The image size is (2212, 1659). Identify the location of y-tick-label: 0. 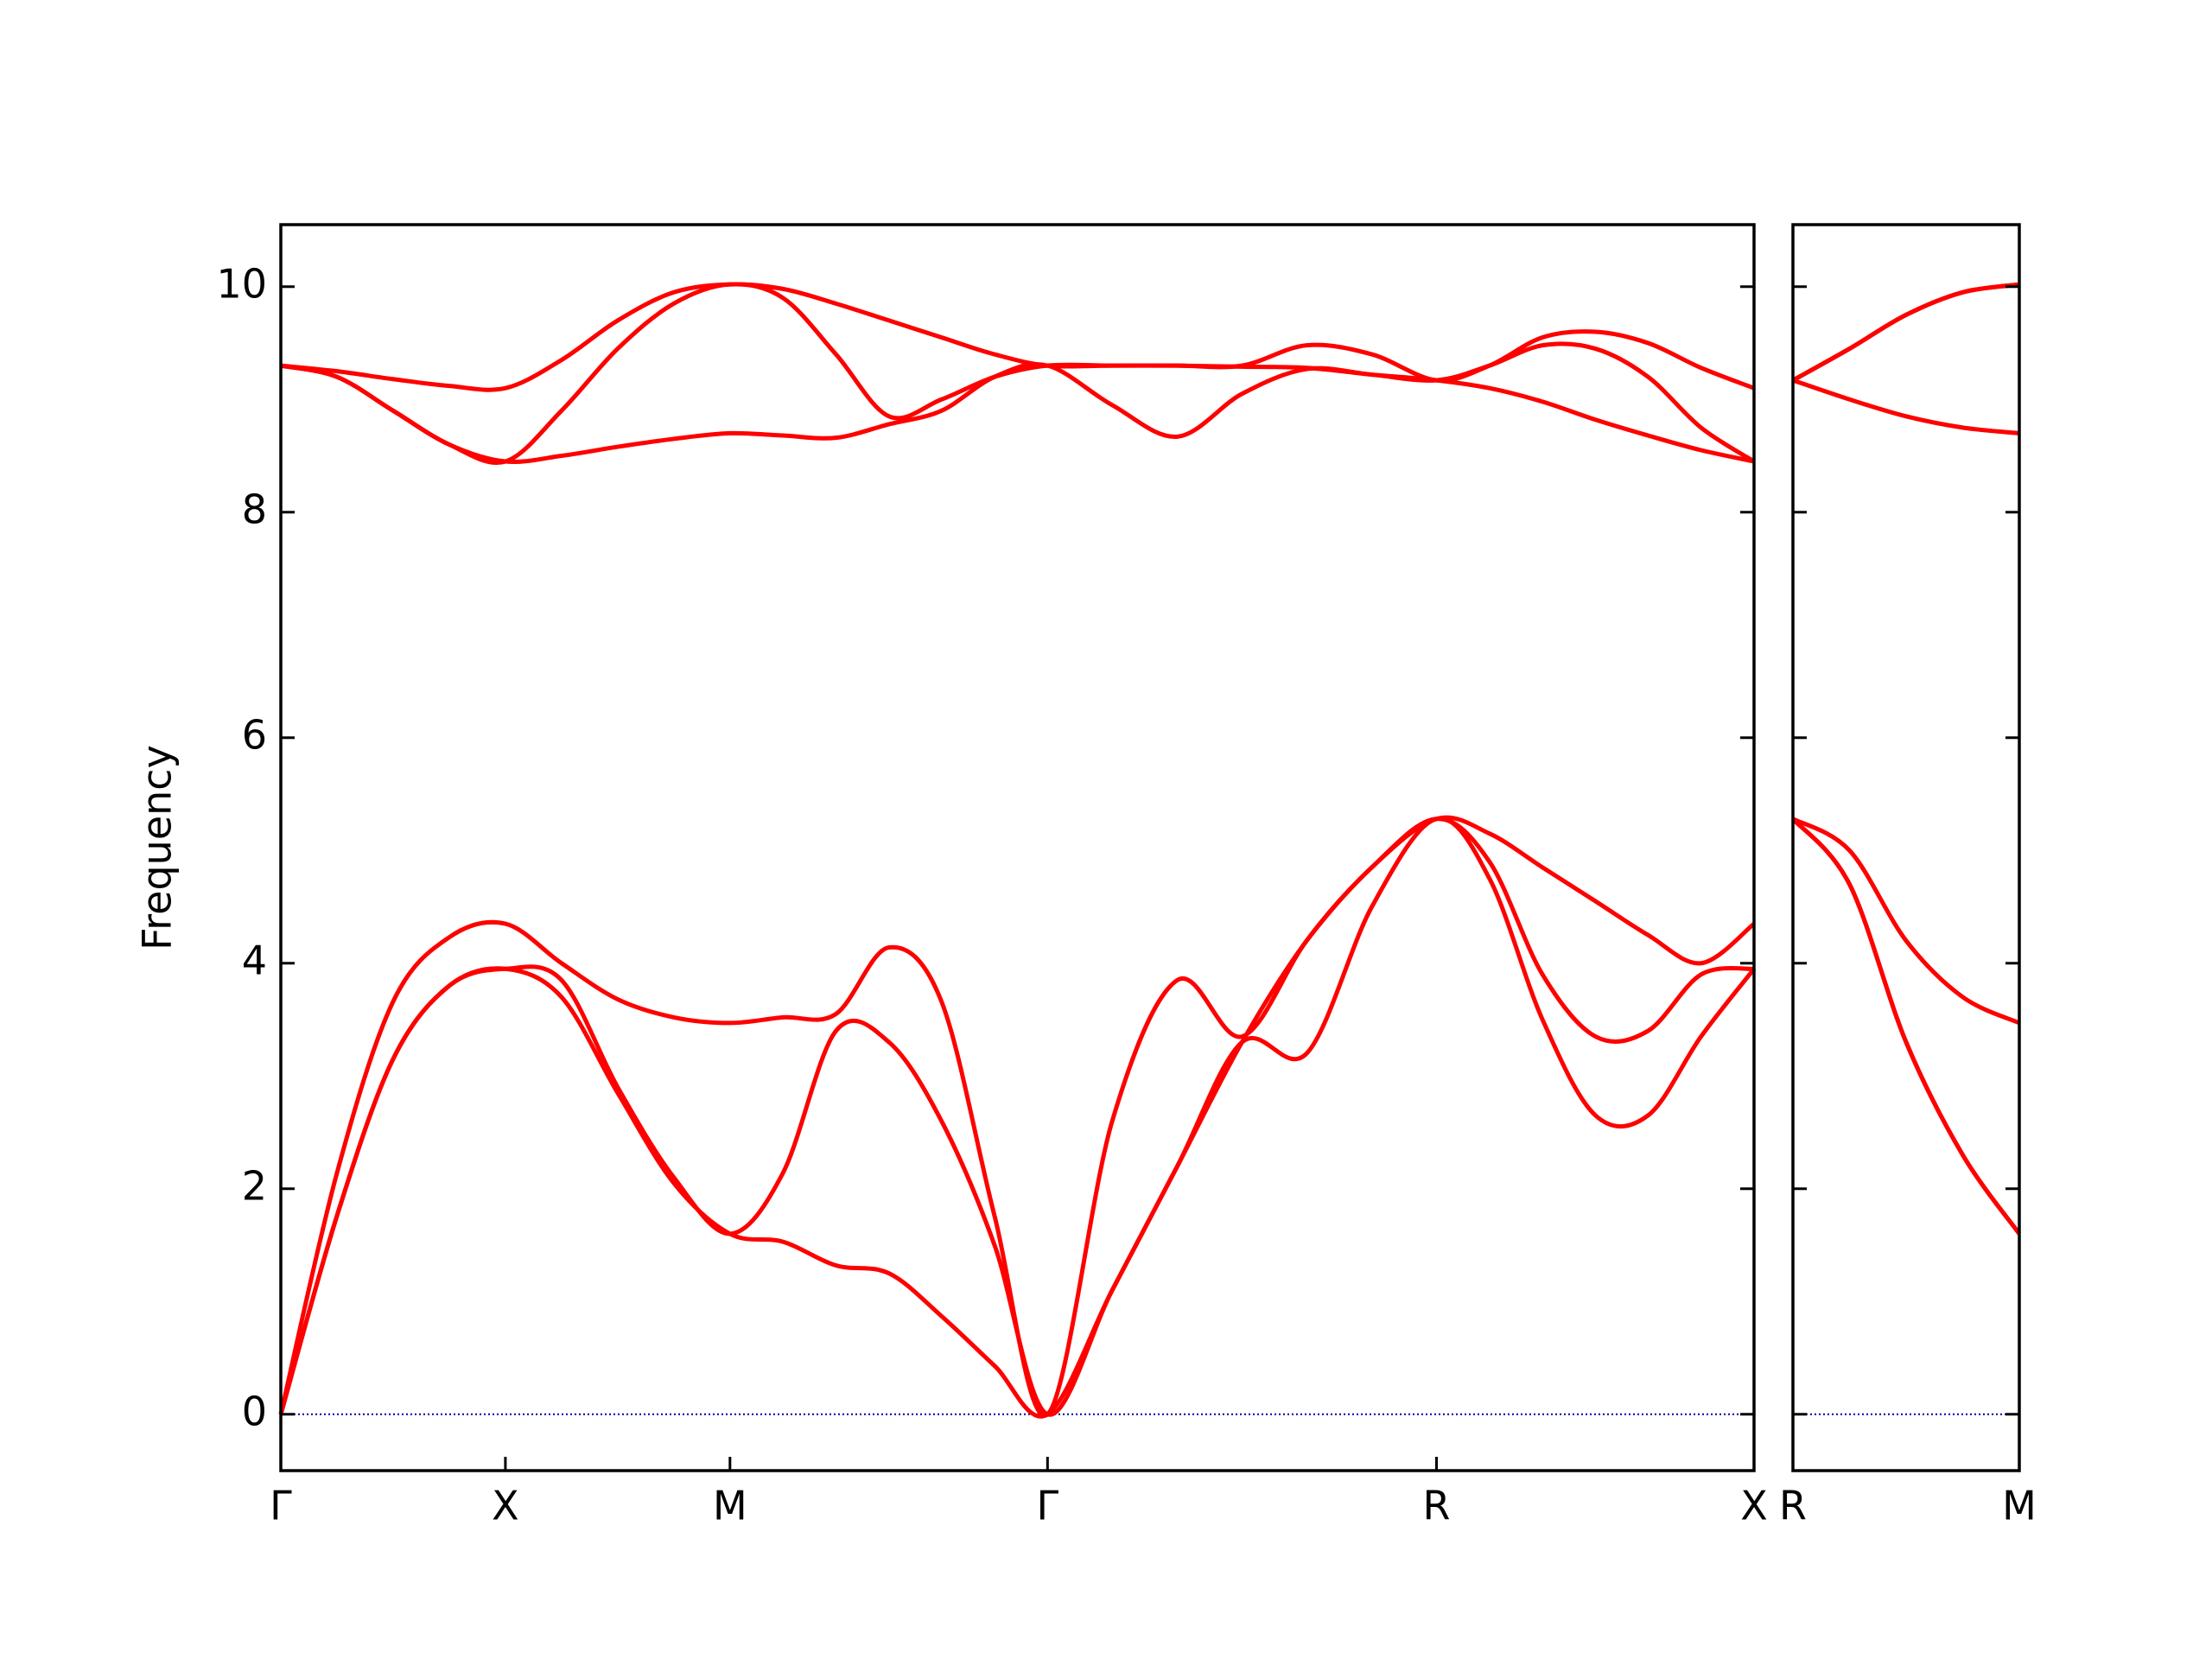
(254, 1411).